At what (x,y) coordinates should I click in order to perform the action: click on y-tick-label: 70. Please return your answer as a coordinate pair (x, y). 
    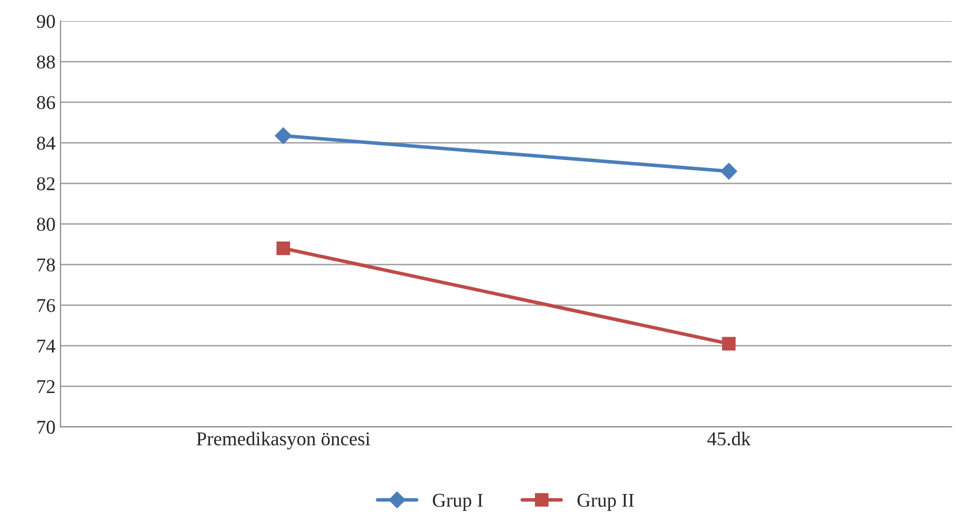
    Looking at the image, I should click on (46, 427).